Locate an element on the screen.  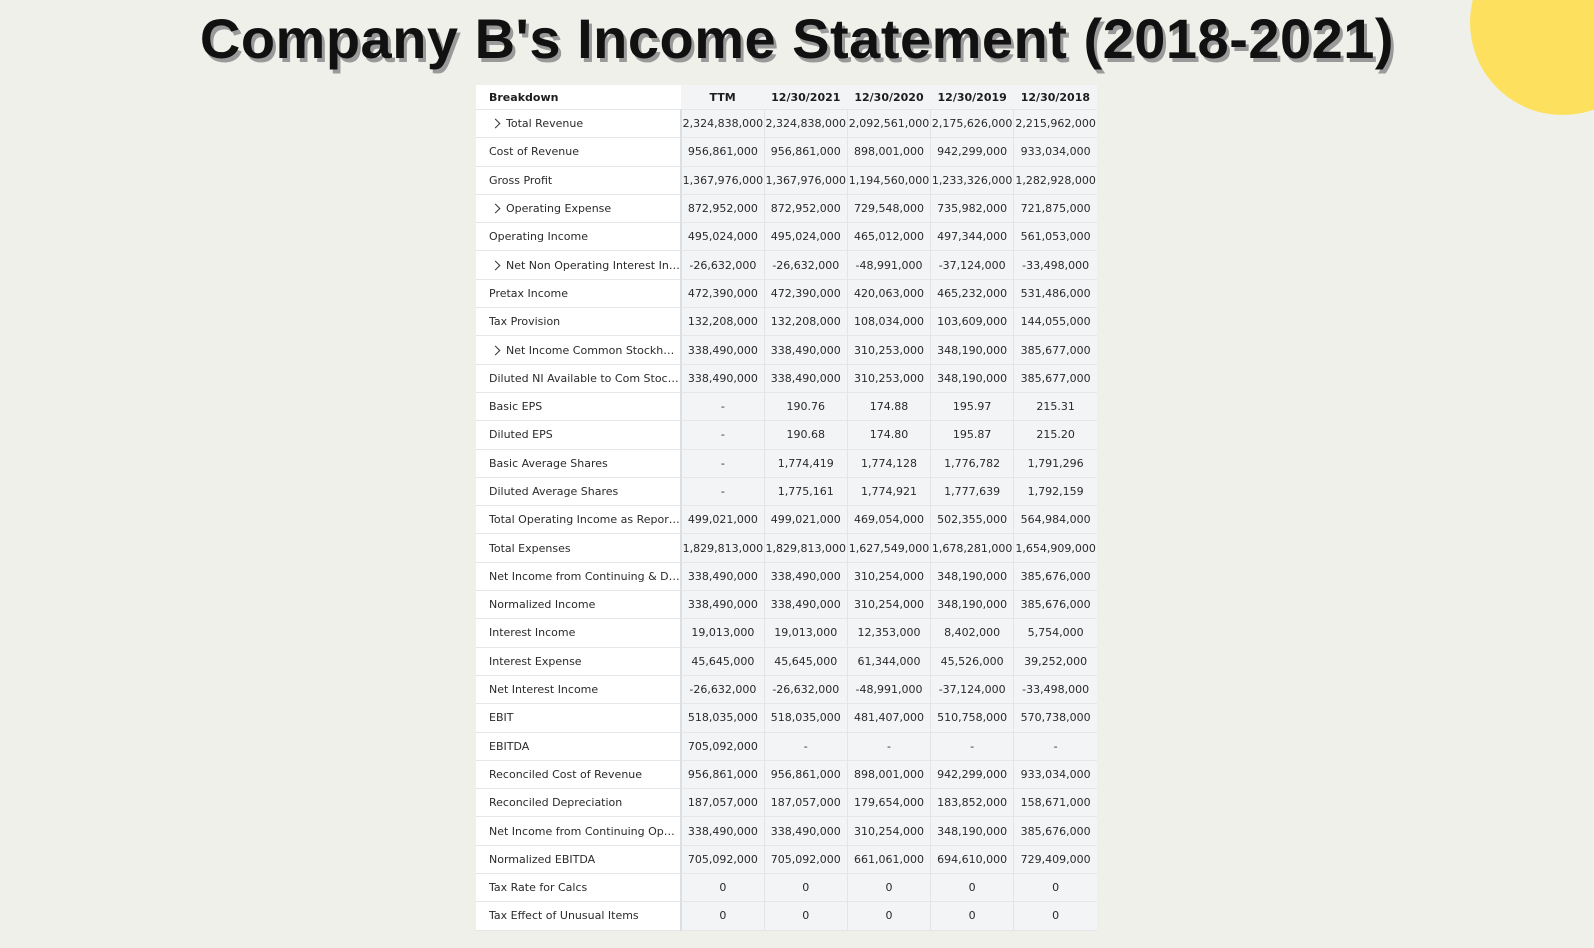
table-row: Basic EPS -190.76 174.88 195.97 215.31 is located at coordinates (786, 407).